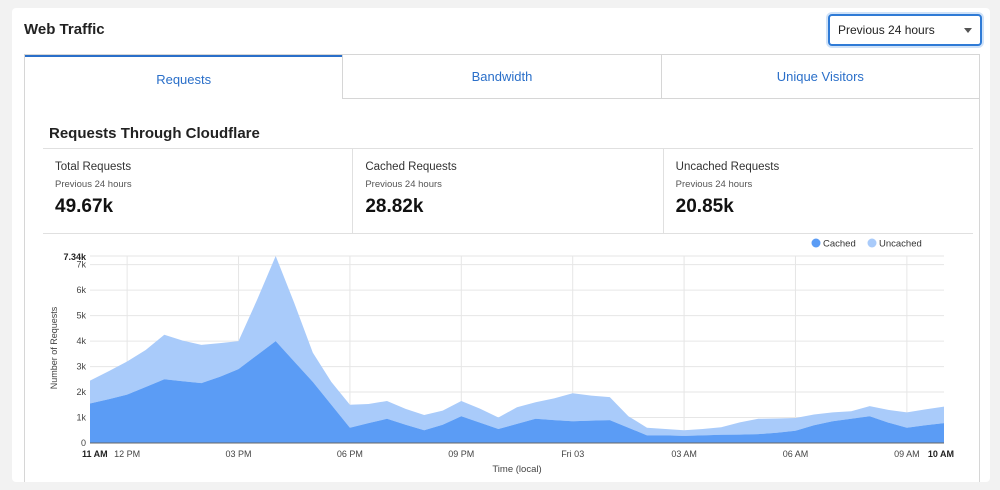 The image size is (1000, 490). What do you see at coordinates (816, 243) in the screenshot?
I see `legend-swatch-cached` at bounding box center [816, 243].